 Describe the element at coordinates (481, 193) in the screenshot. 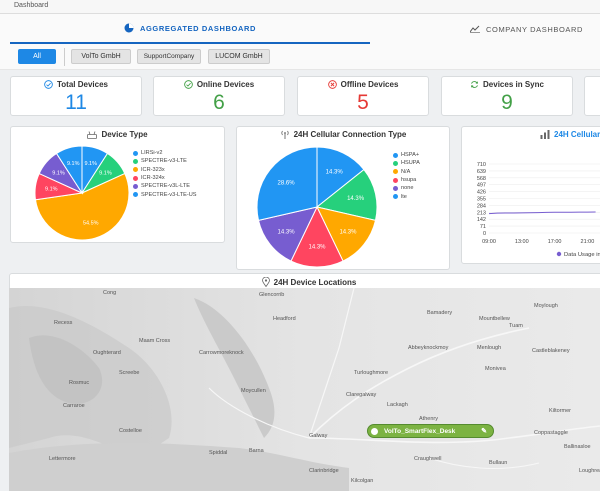

I see `y-tick-label: 426` at that location.